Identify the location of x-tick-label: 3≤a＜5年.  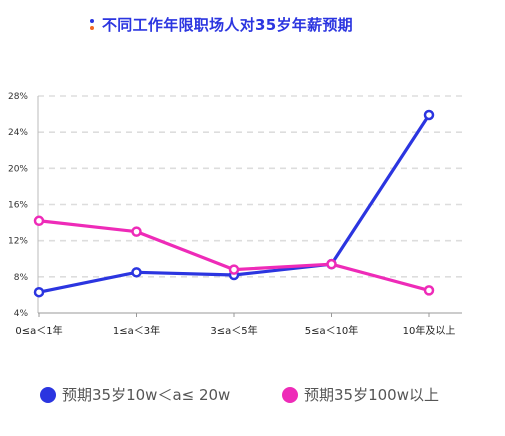
(233, 330).